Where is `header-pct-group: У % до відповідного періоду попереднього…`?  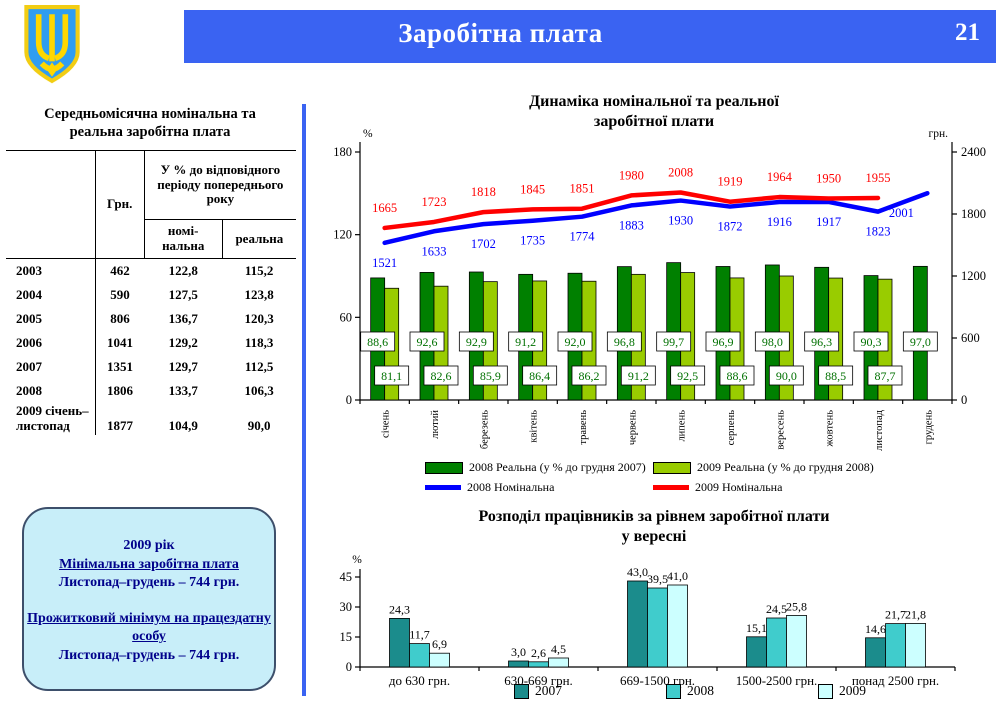
header-pct-group: У % до відповідного періоду попереднього… is located at coordinates (220, 185).